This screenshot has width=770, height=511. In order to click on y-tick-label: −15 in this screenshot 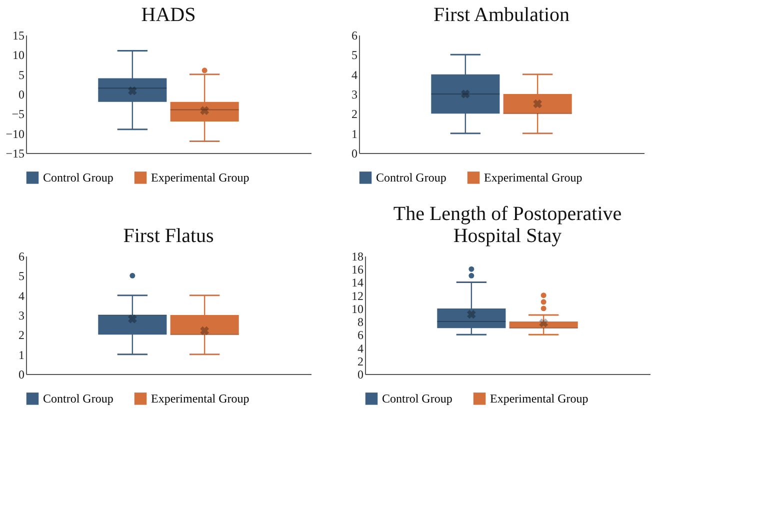, I will do `click(15, 153)`.